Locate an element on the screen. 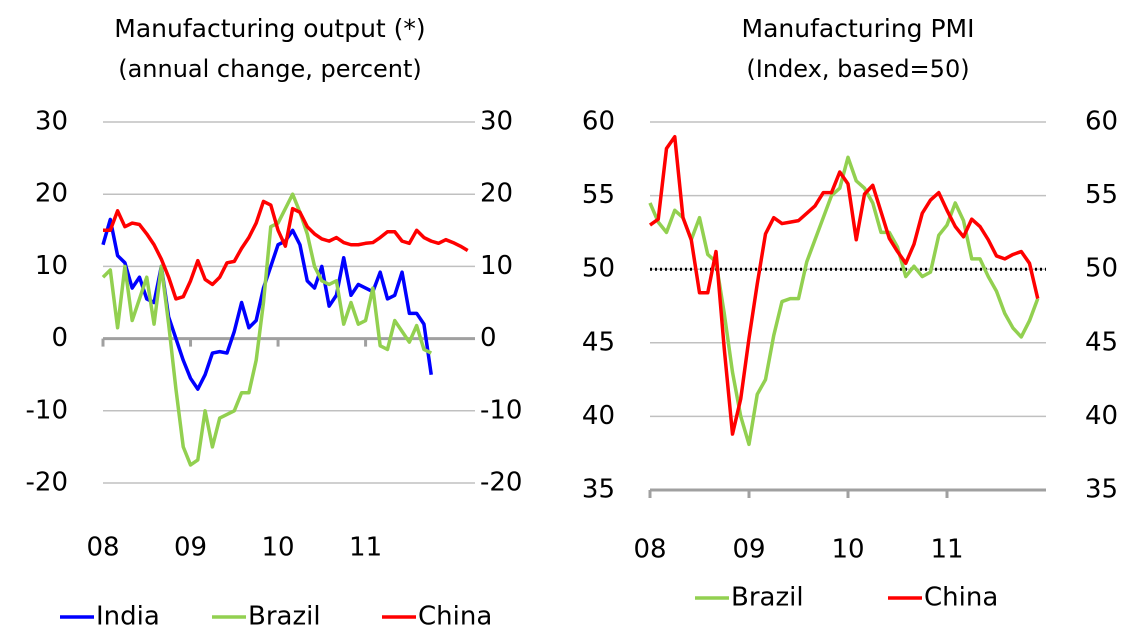 The image size is (1126, 630). y-tick-label: 45 is located at coordinates (598, 342).